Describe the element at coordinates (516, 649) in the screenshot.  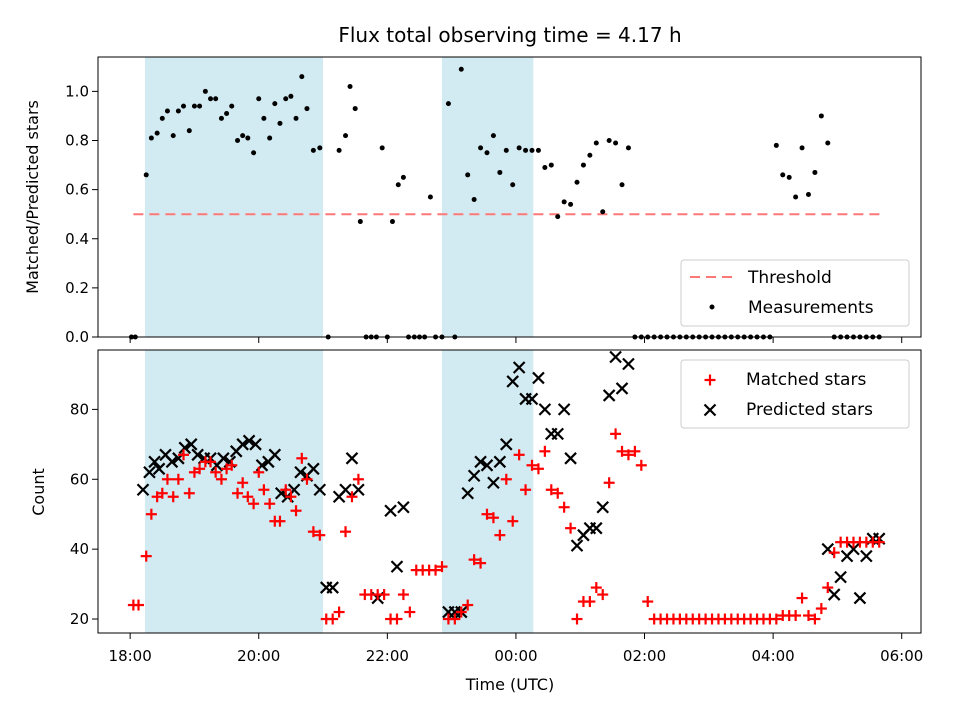
I see `bottom-x-ticks: 18:00 20:00 22:00 00:00 02:00 04:00 06:00` at that location.